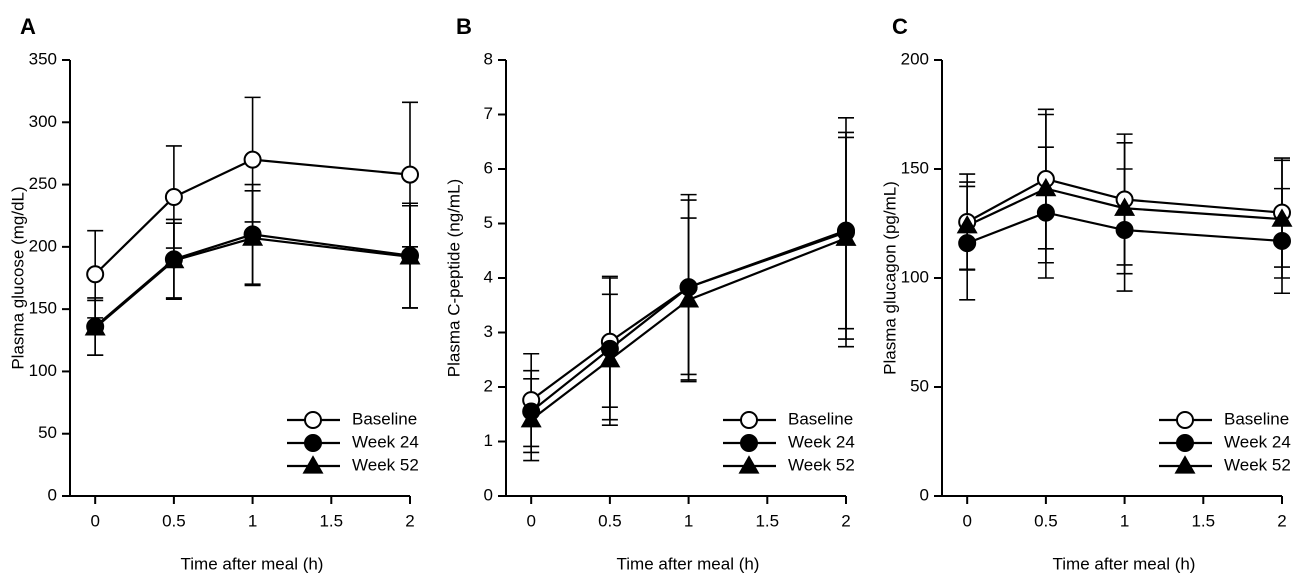 The width and height of the screenshot is (1298, 577). I want to click on y-tick-label: 3, so click(488, 331).